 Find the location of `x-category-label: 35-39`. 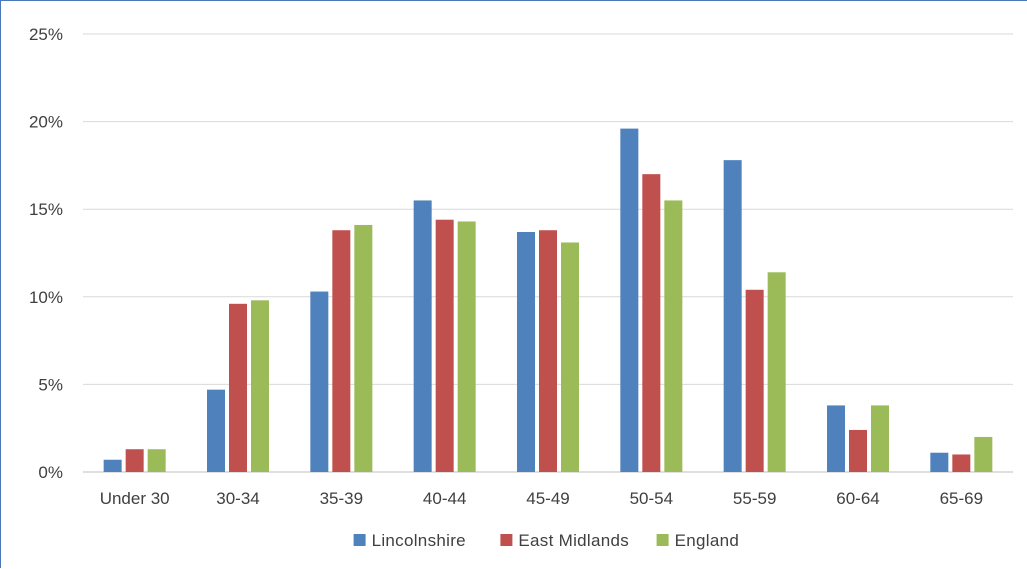

x-category-label: 35-39 is located at coordinates (341, 498).